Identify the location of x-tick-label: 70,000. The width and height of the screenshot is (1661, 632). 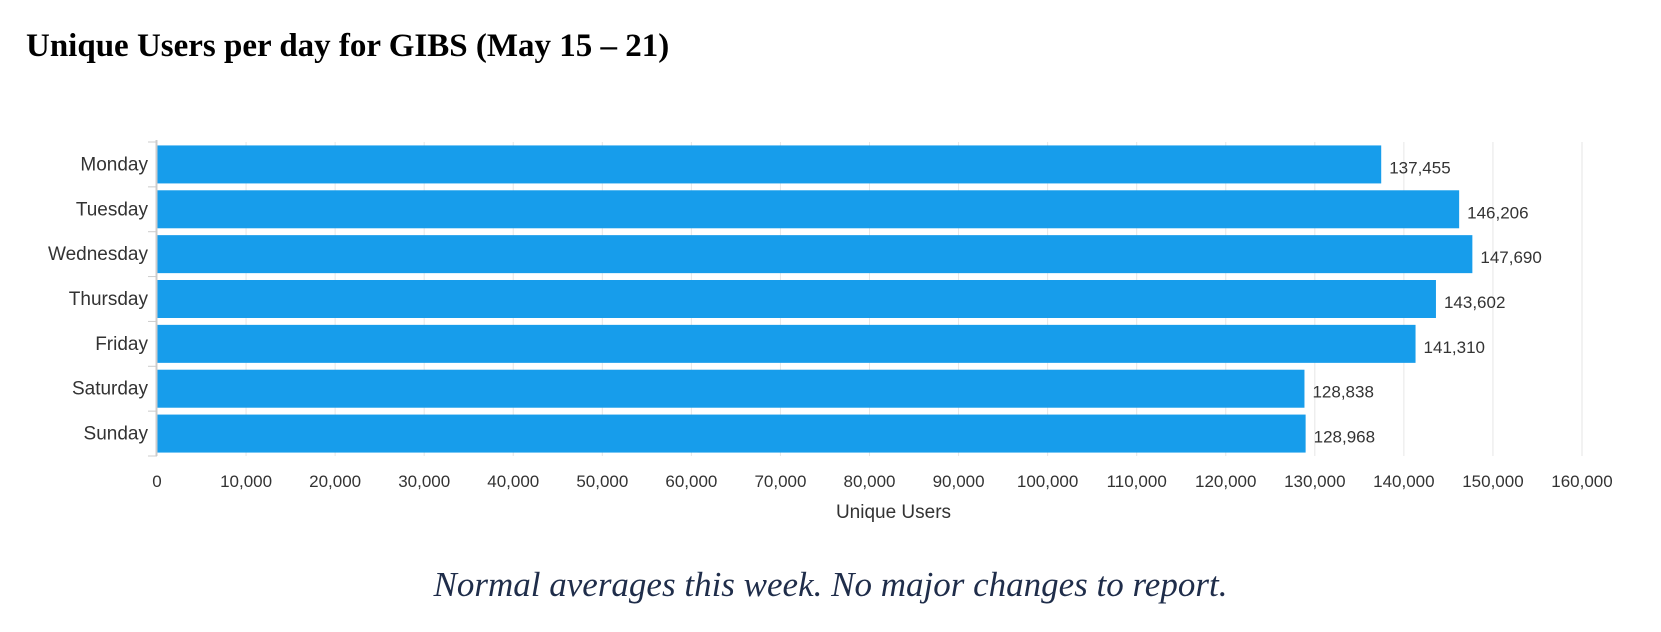
(780, 481).